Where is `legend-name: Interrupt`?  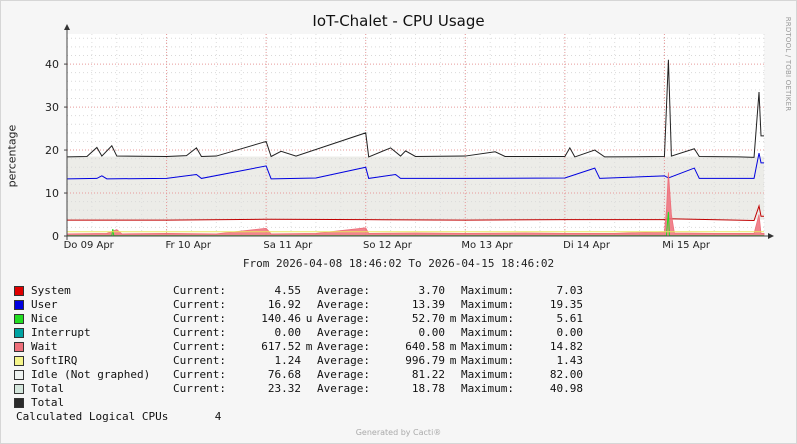
legend-name: Interrupt is located at coordinates (61, 332).